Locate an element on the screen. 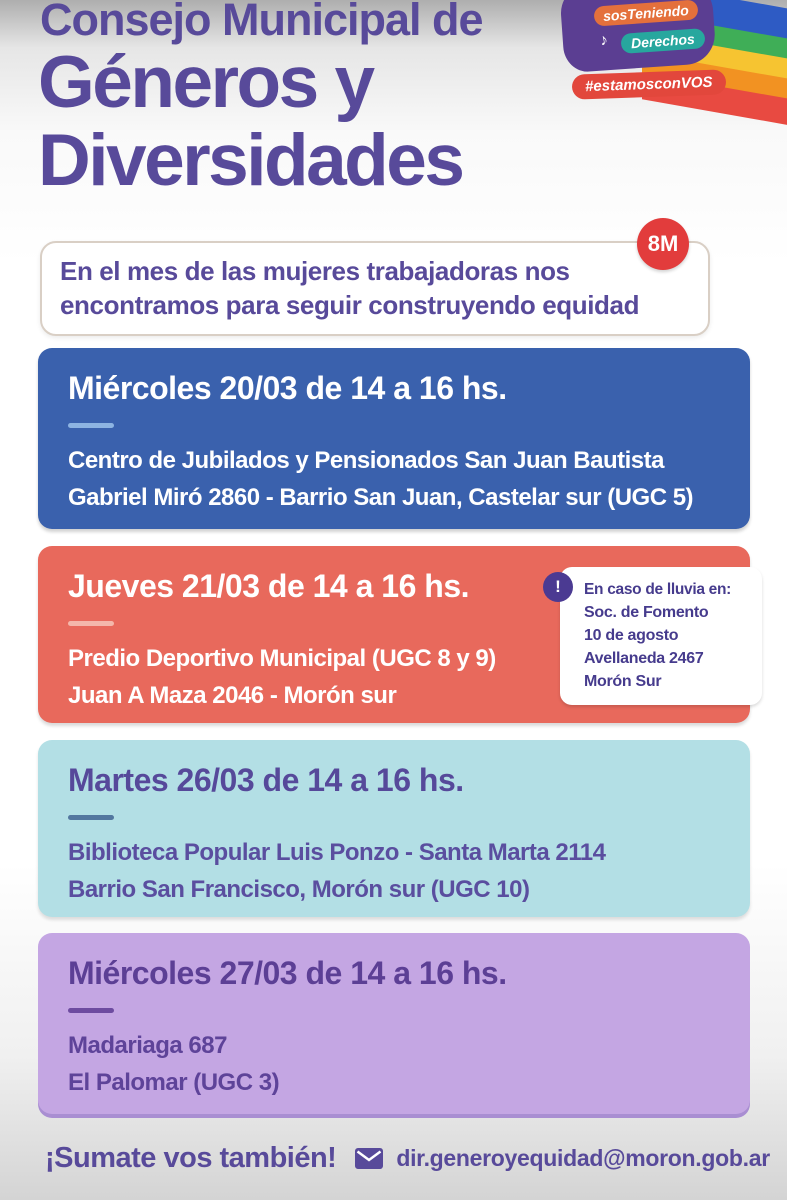 The width and height of the screenshot is (787, 1200). mail-icon is located at coordinates (369, 1158).